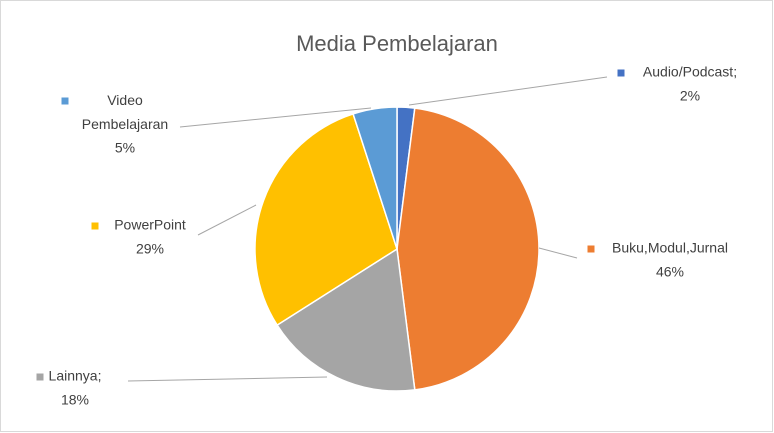 Image resolution: width=774 pixels, height=433 pixels. What do you see at coordinates (125, 148) in the screenshot?
I see `value-label: 5%` at bounding box center [125, 148].